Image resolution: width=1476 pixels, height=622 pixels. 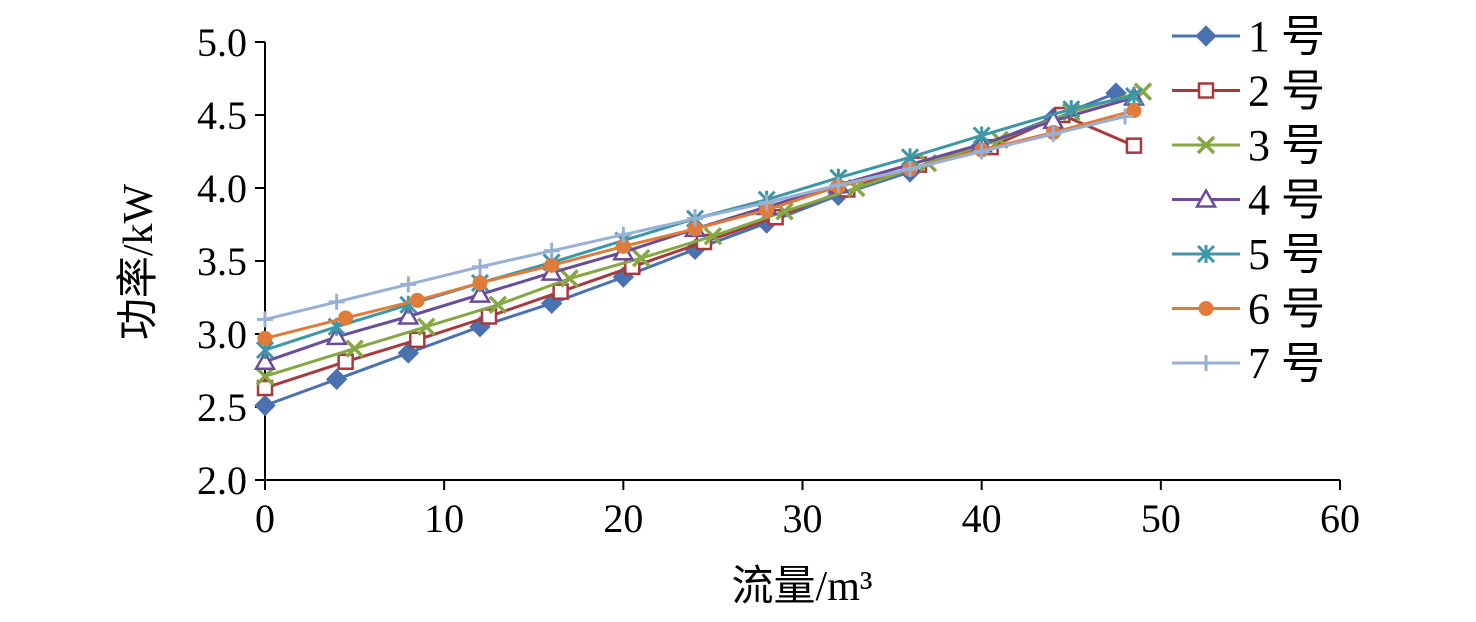 I want to click on y-tick-label: 3.0, so click(x=222, y=334).